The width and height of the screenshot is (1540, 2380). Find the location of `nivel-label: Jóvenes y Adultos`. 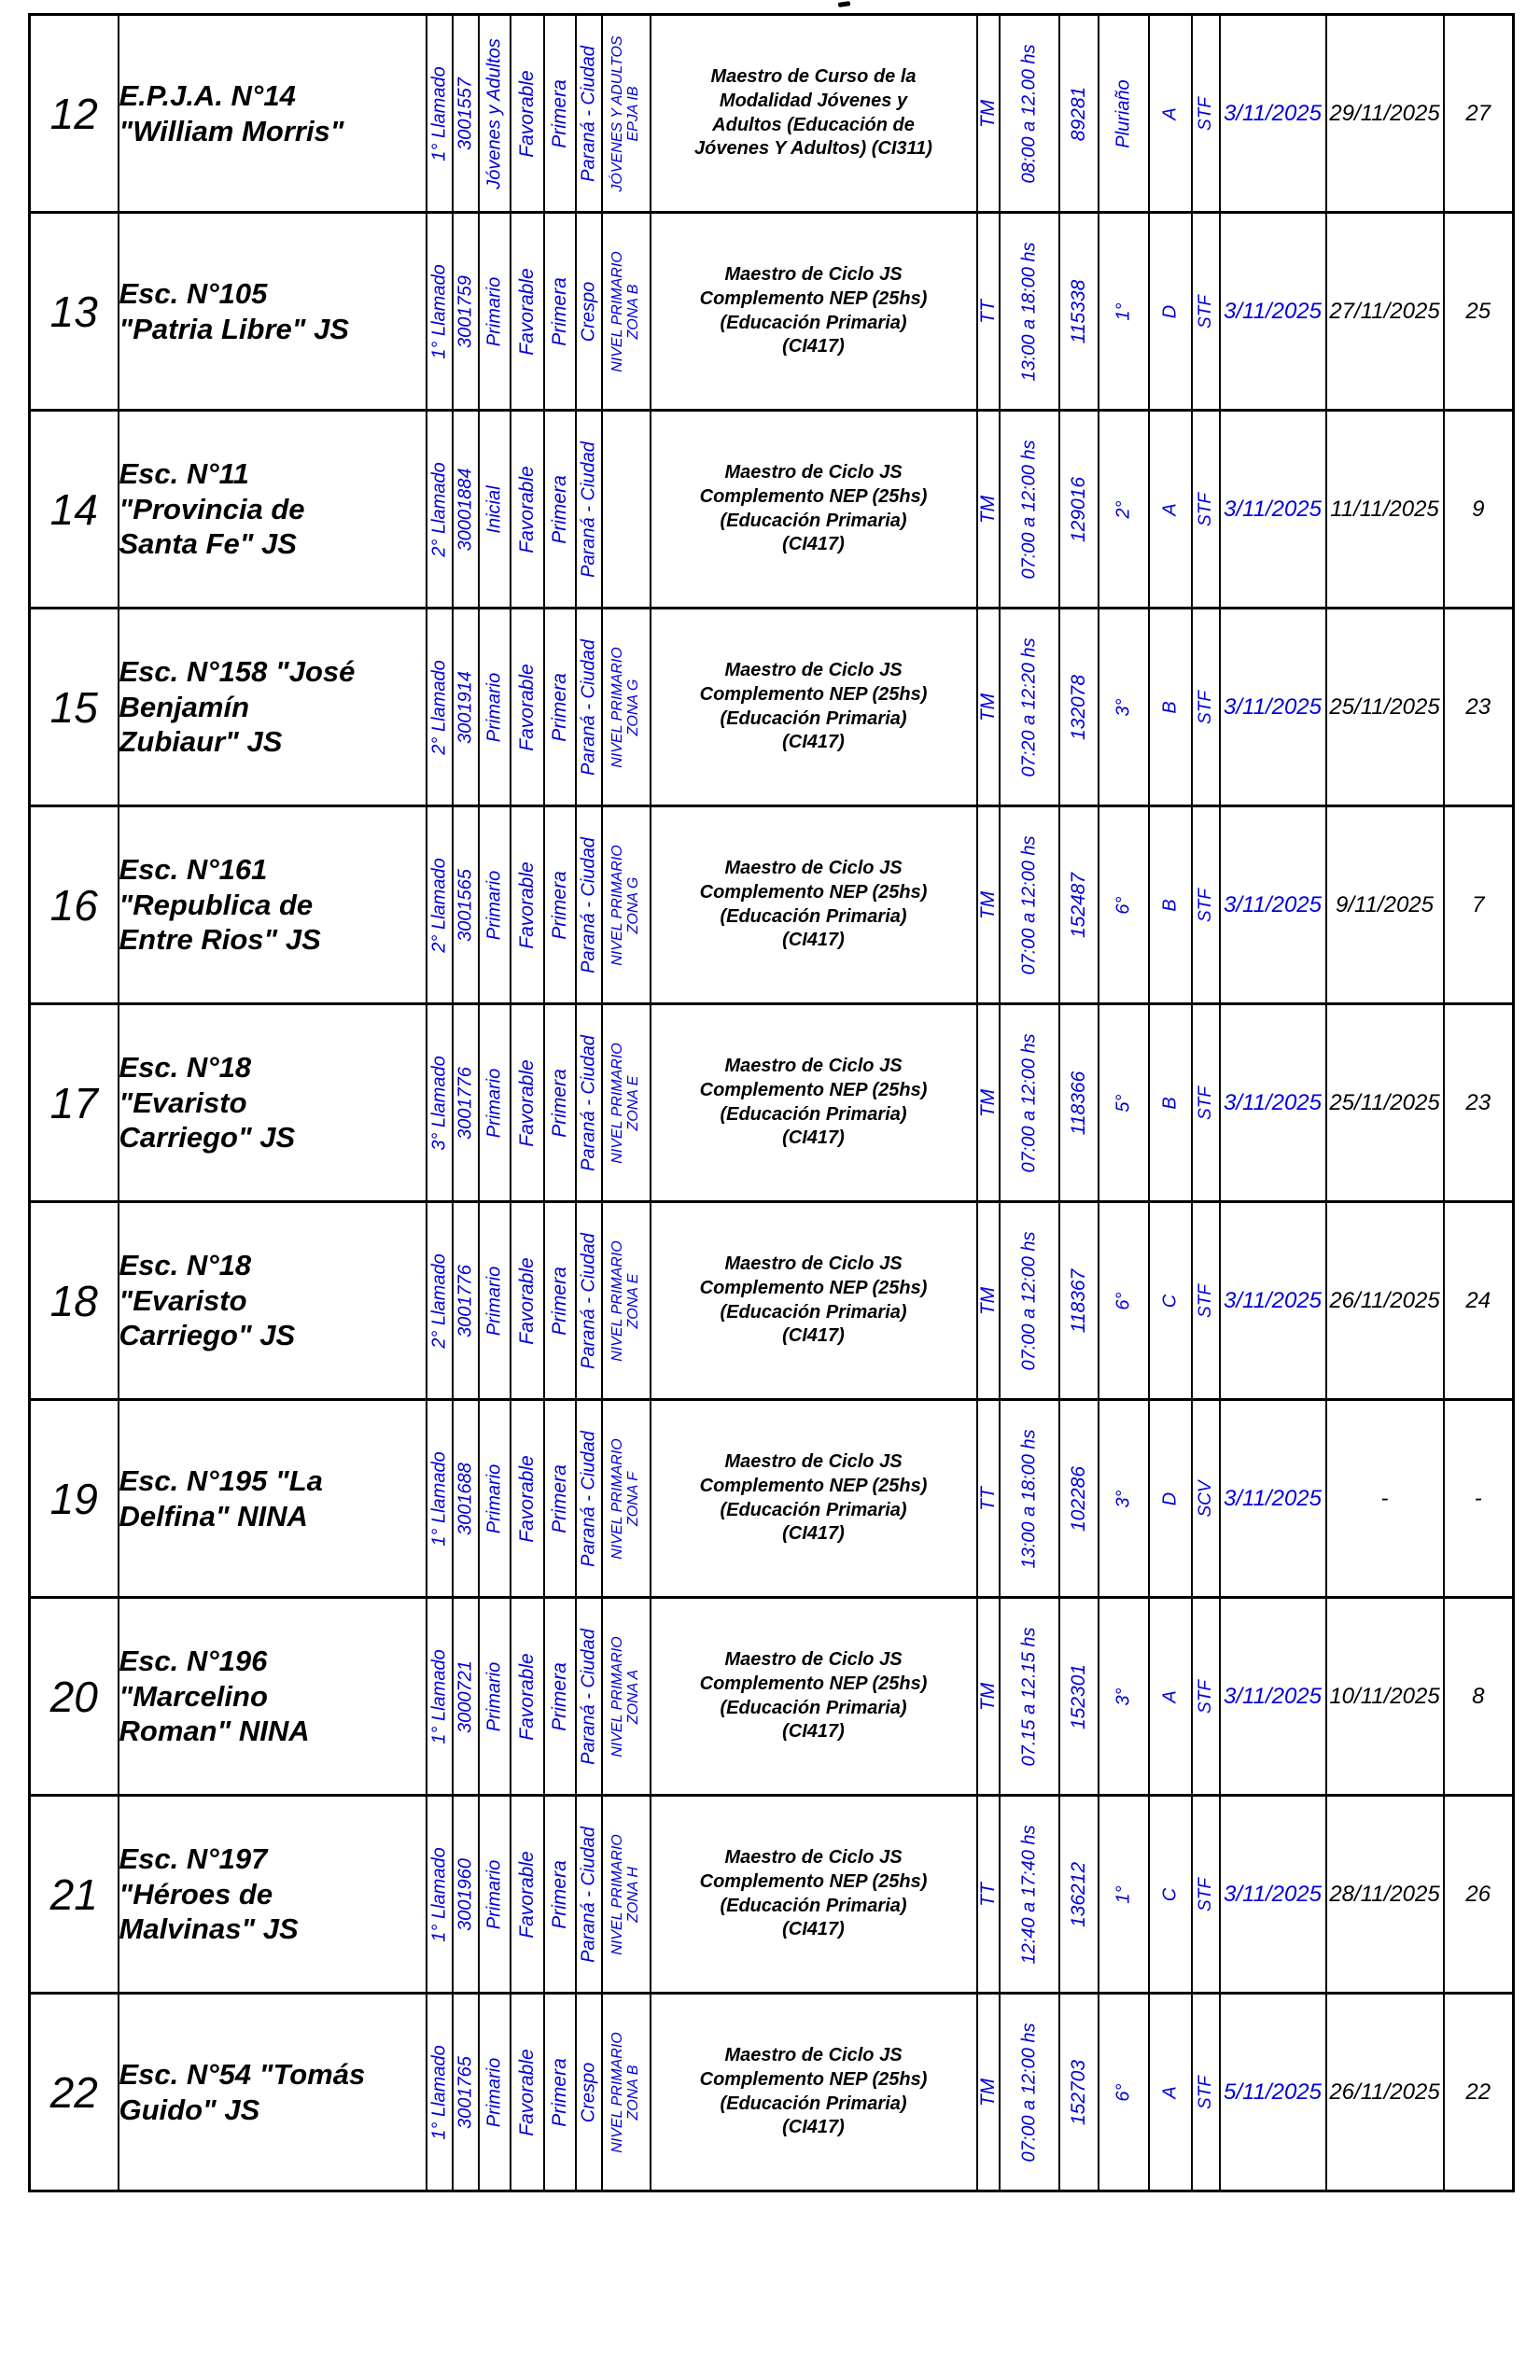

nivel-label: Jóvenes y Adultos is located at coordinates (493, 113).